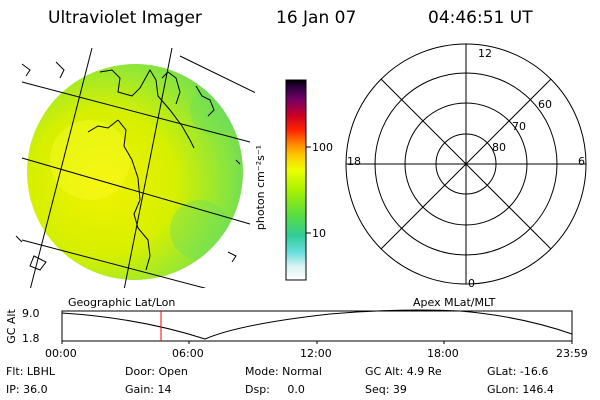  What do you see at coordinates (283, 371) in the screenshot?
I see `status-mode: Mode: Normal` at bounding box center [283, 371].